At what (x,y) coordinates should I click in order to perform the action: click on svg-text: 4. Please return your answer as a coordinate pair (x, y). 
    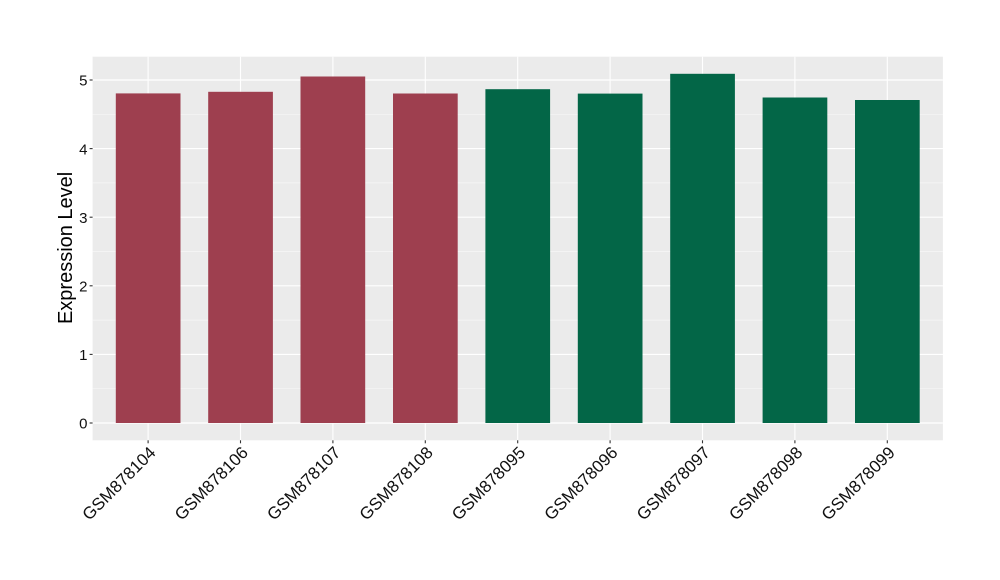
    Looking at the image, I should click on (83, 149).